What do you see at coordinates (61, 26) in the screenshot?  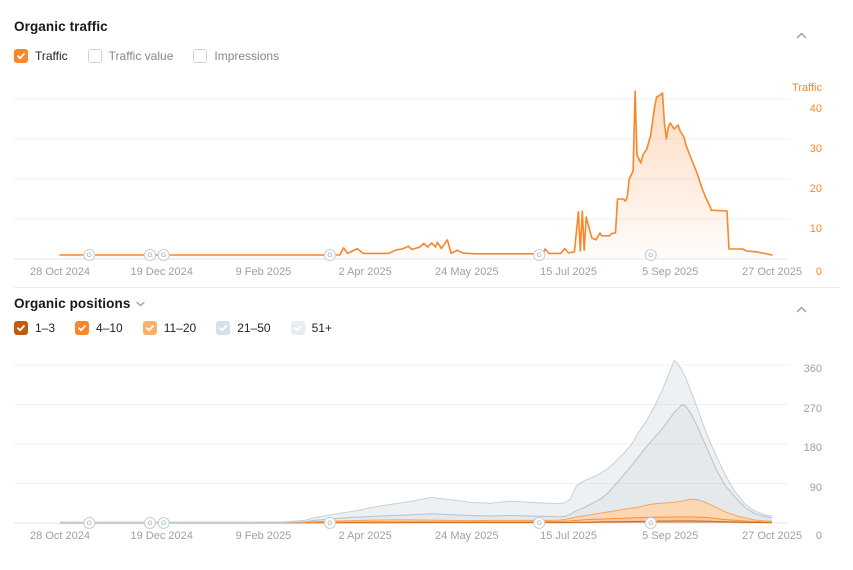 I see `organic-traffic-title: Organic traffic` at bounding box center [61, 26].